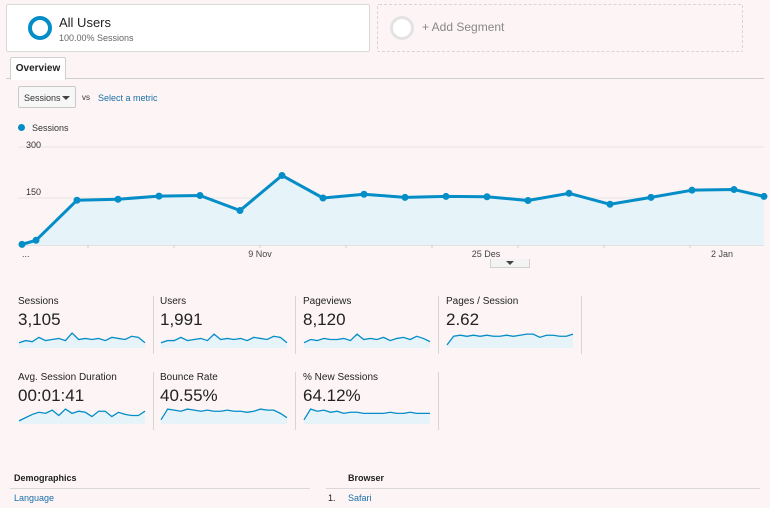 The image size is (770, 508). Describe the element at coordinates (228, 325) in the screenshot. I see `kpi-users: Users 1,991` at that location.